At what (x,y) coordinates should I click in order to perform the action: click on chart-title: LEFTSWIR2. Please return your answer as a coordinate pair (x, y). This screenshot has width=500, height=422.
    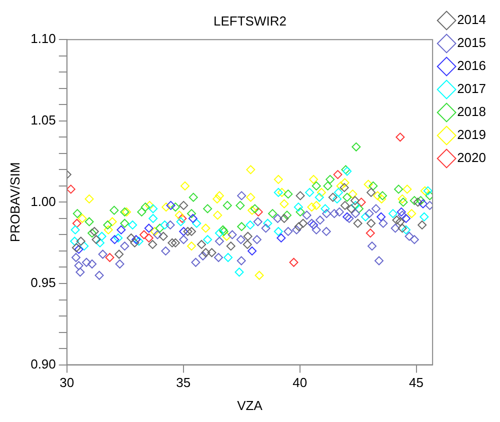
    Looking at the image, I should click on (250, 20).